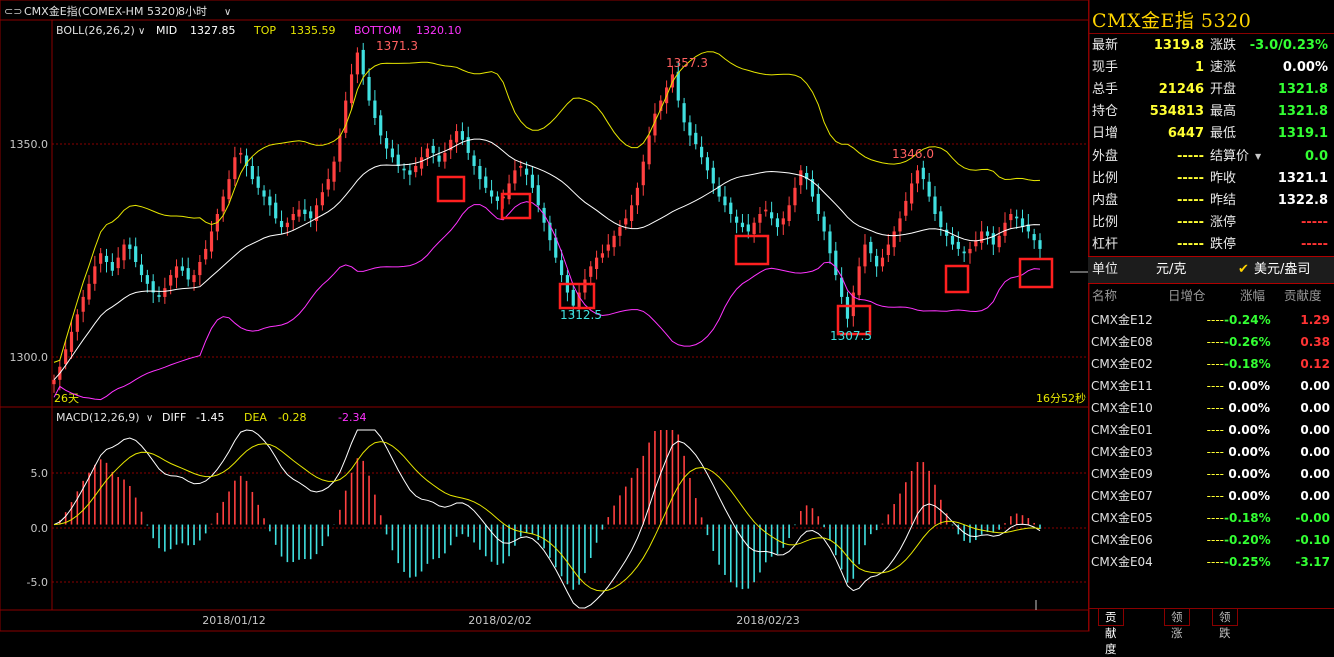  What do you see at coordinates (192, 11) in the screenshot?
I see `period-selector: 8小时` at bounding box center [192, 11].